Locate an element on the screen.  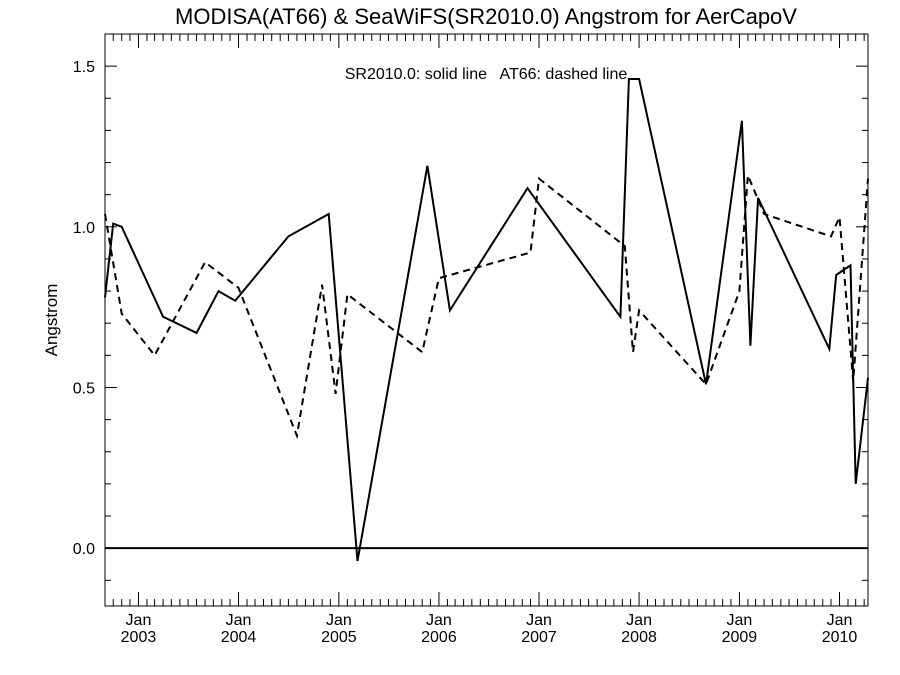
x-tick-label-year: 2005 is located at coordinates (339, 637).